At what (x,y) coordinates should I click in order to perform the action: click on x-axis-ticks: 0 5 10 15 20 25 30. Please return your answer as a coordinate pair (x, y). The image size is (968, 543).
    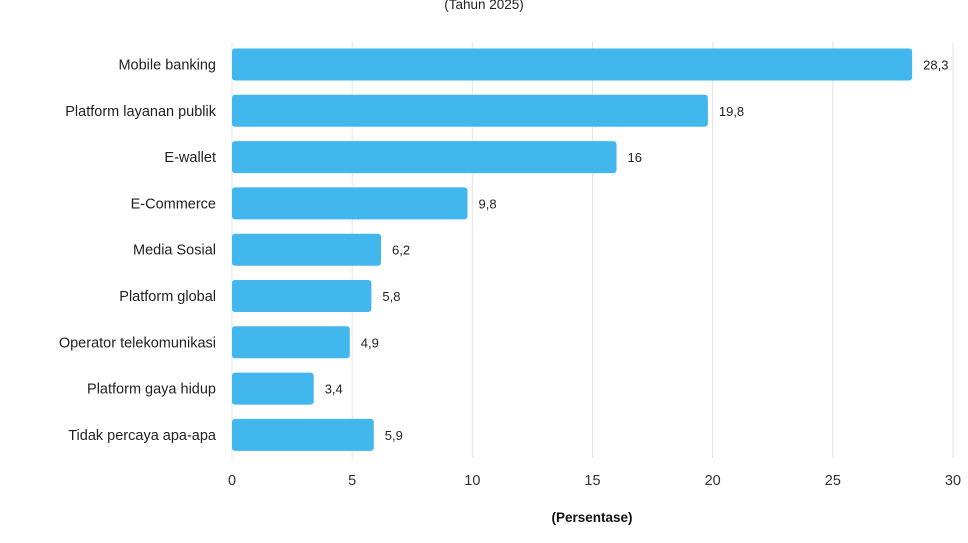
    Looking at the image, I should click on (594, 481).